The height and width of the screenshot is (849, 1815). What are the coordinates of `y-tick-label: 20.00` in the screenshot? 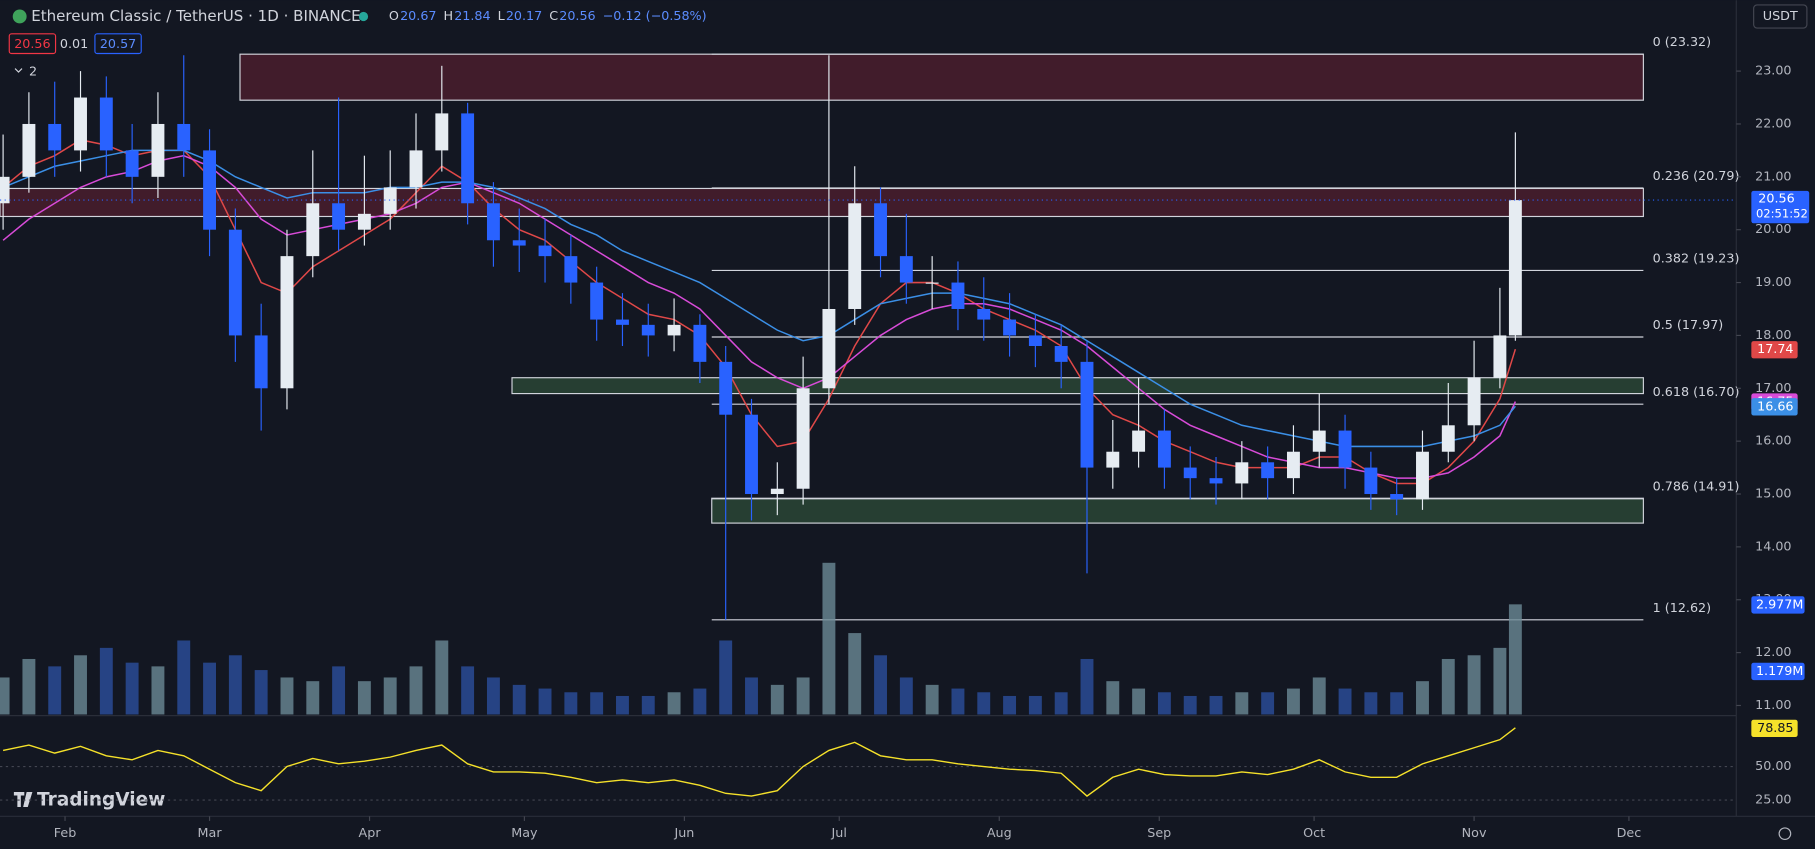 It's located at (1773, 229).